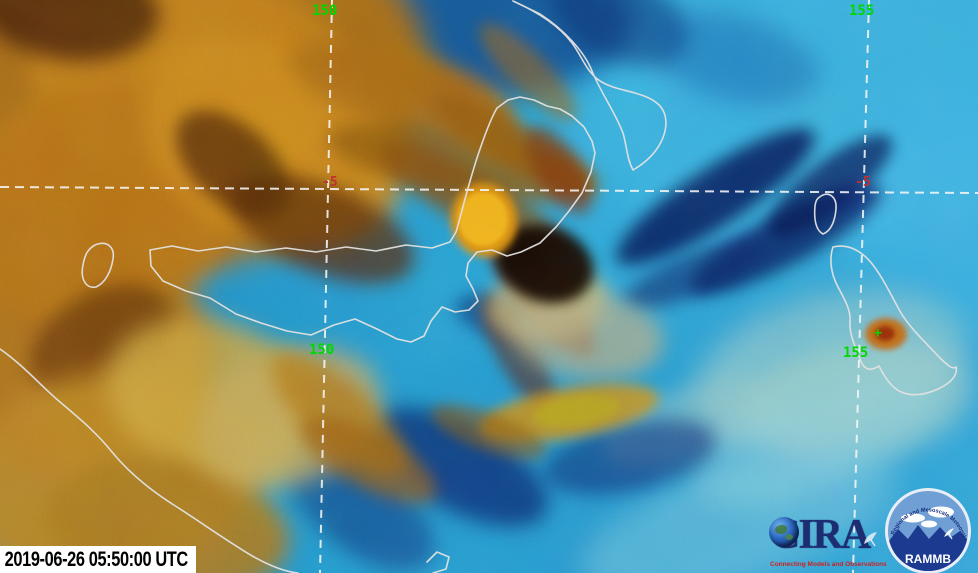  Describe the element at coordinates (870, 539) in the screenshot. I see `satellite-dish-icon` at that location.